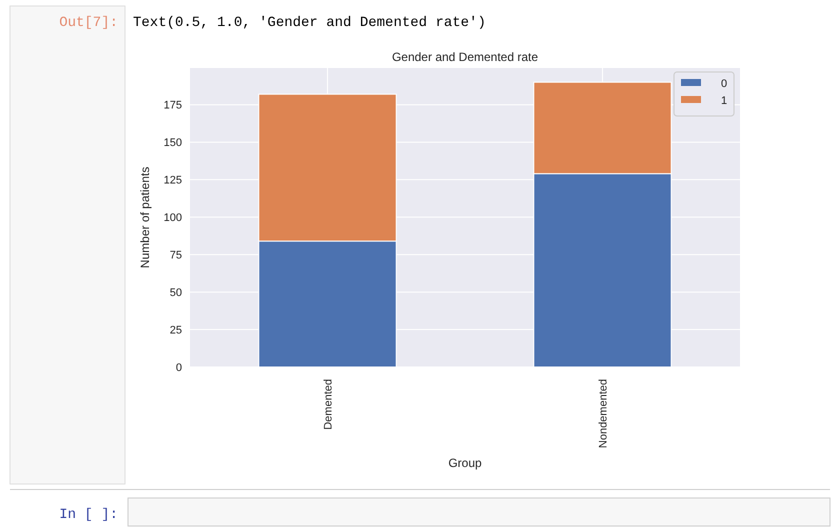  What do you see at coordinates (176, 292) in the screenshot?
I see `y-tick-label: 50` at bounding box center [176, 292].